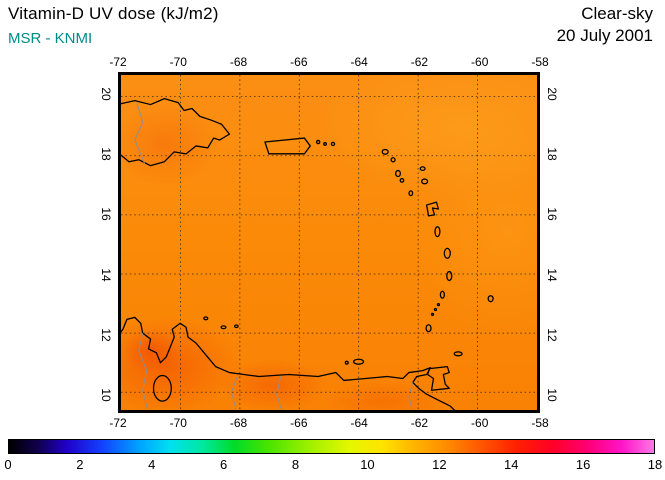  Describe the element at coordinates (295, 464) in the screenshot. I see `colorbar-tick-label: 8` at that location.